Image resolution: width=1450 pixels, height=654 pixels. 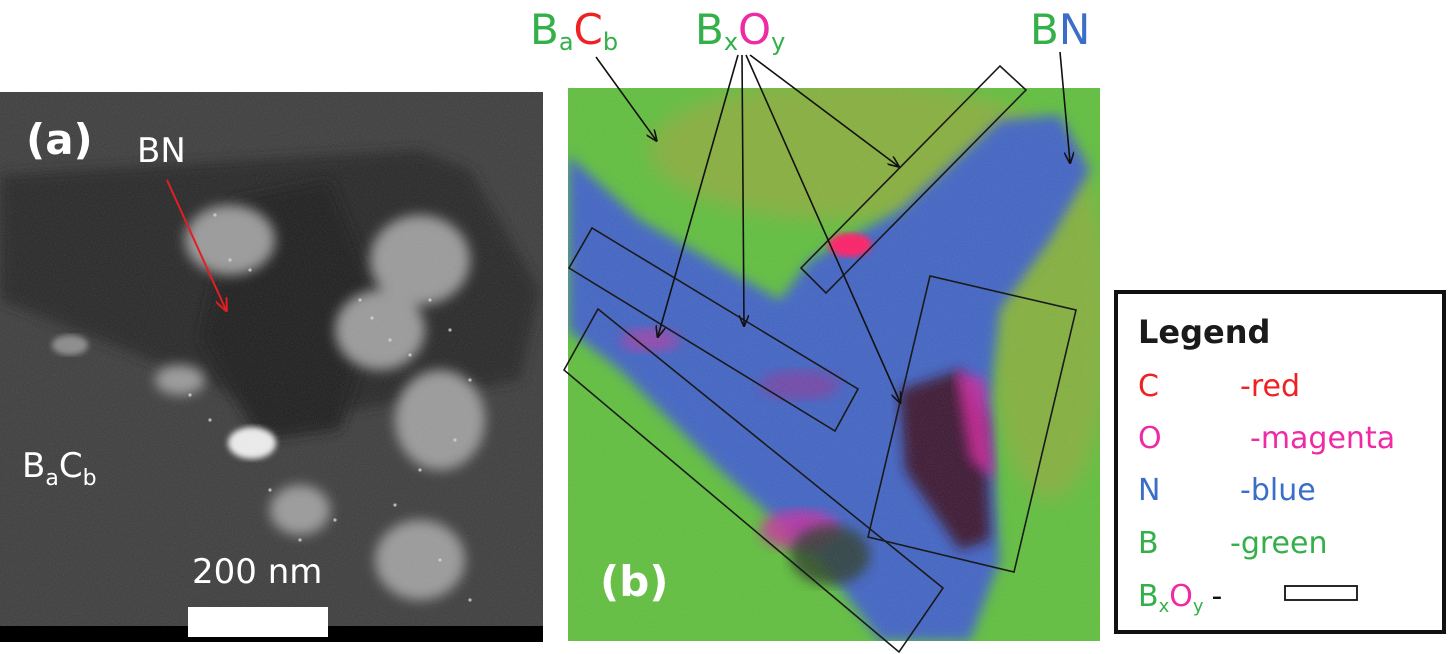 I want to click on legend-symbol-b: B, so click(x=1148, y=543).